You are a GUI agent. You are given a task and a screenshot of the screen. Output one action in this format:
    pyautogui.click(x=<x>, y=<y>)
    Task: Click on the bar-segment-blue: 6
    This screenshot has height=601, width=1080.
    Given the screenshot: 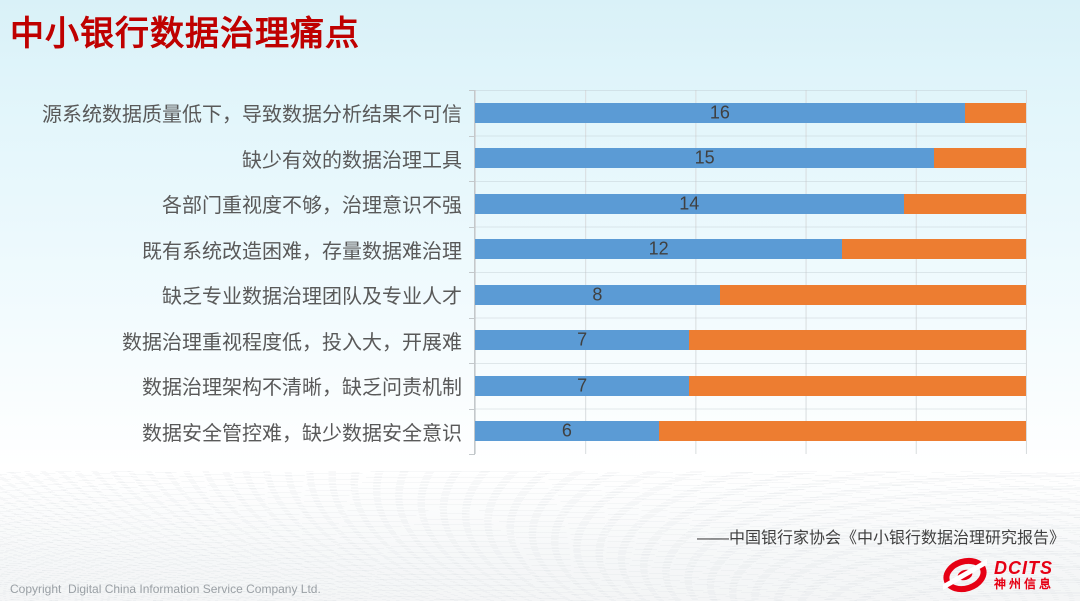 What is the action you would take?
    pyautogui.click(x=567, y=431)
    